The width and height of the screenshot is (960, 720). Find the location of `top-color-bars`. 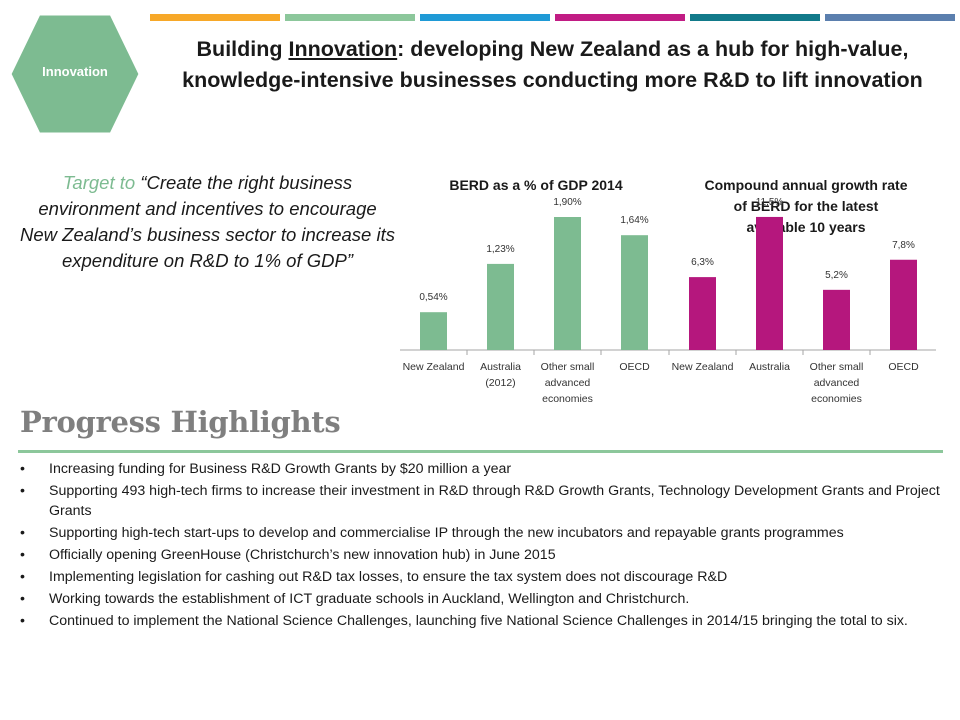

top-color-bars is located at coordinates (552, 18).